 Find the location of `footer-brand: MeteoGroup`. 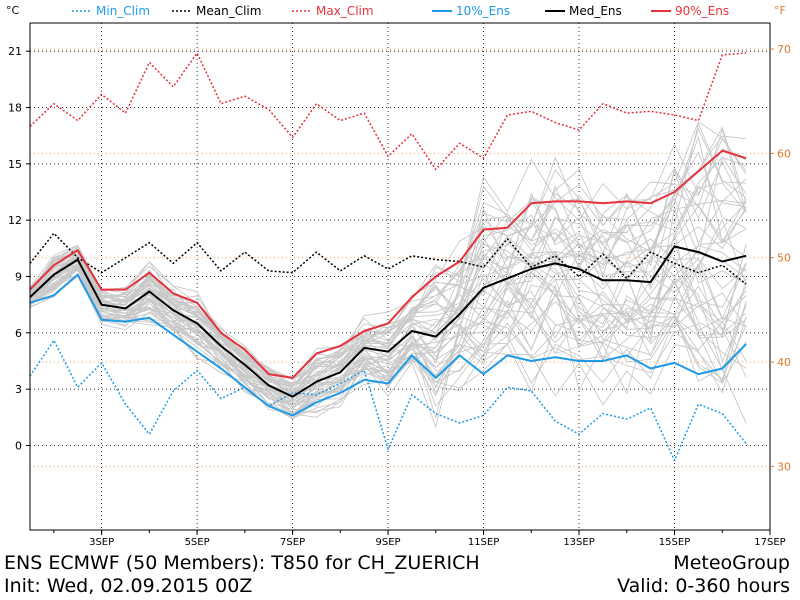

footer-brand: MeteoGroup is located at coordinates (731, 563).